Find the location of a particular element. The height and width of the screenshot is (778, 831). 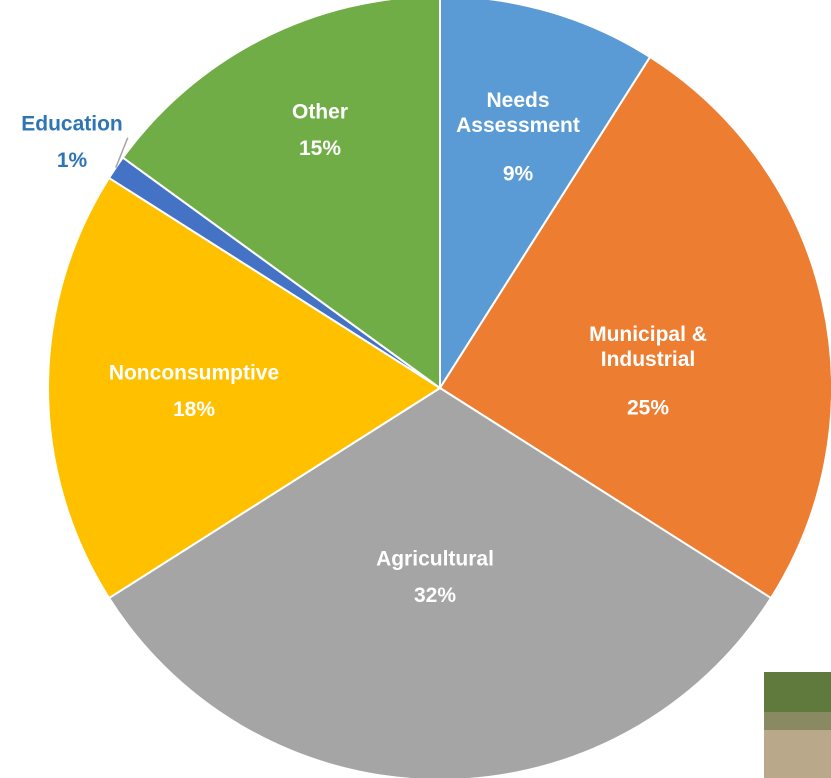

thumbnail-photo-foliage is located at coordinates (797, 692).